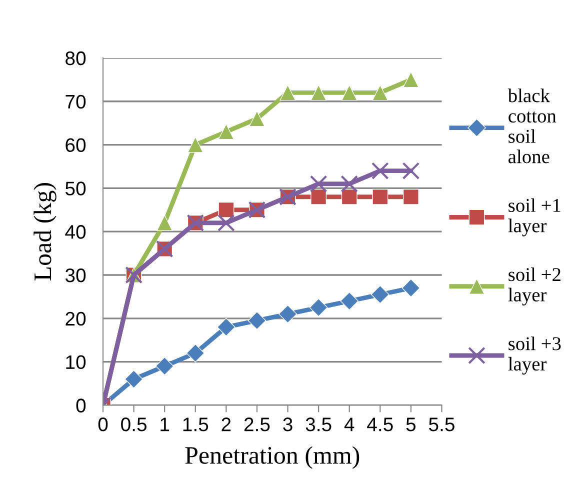  Describe the element at coordinates (76, 101) in the screenshot. I see `y-tick-label: 70` at that location.